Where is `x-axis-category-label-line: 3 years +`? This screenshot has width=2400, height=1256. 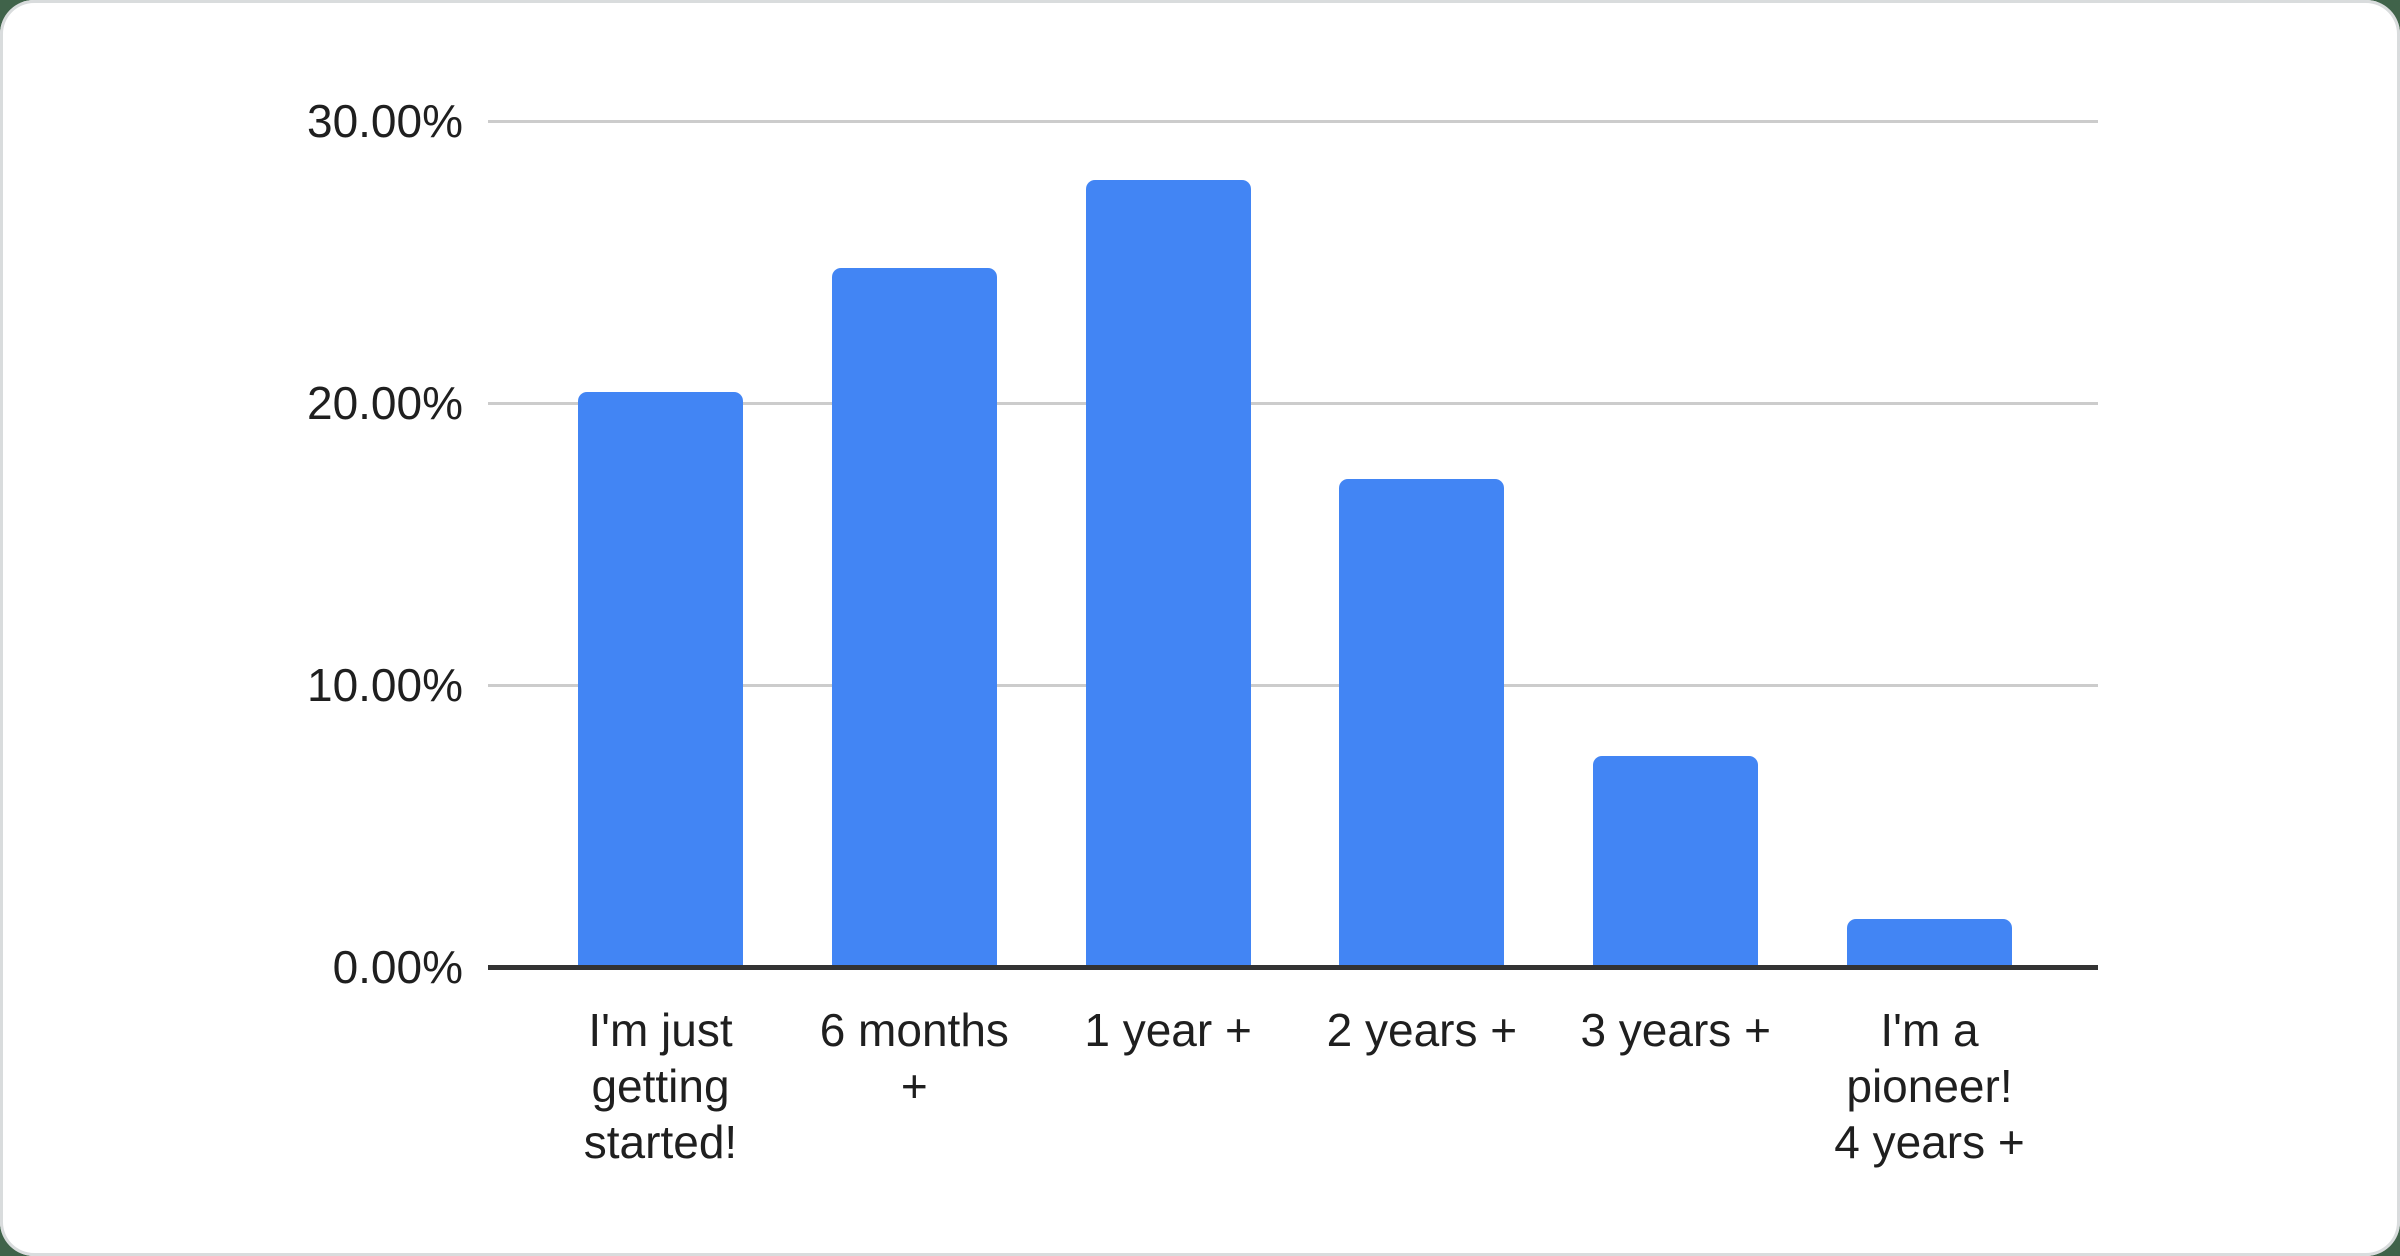 x-axis-category-label-line: 3 years + is located at coordinates (1675, 1030).